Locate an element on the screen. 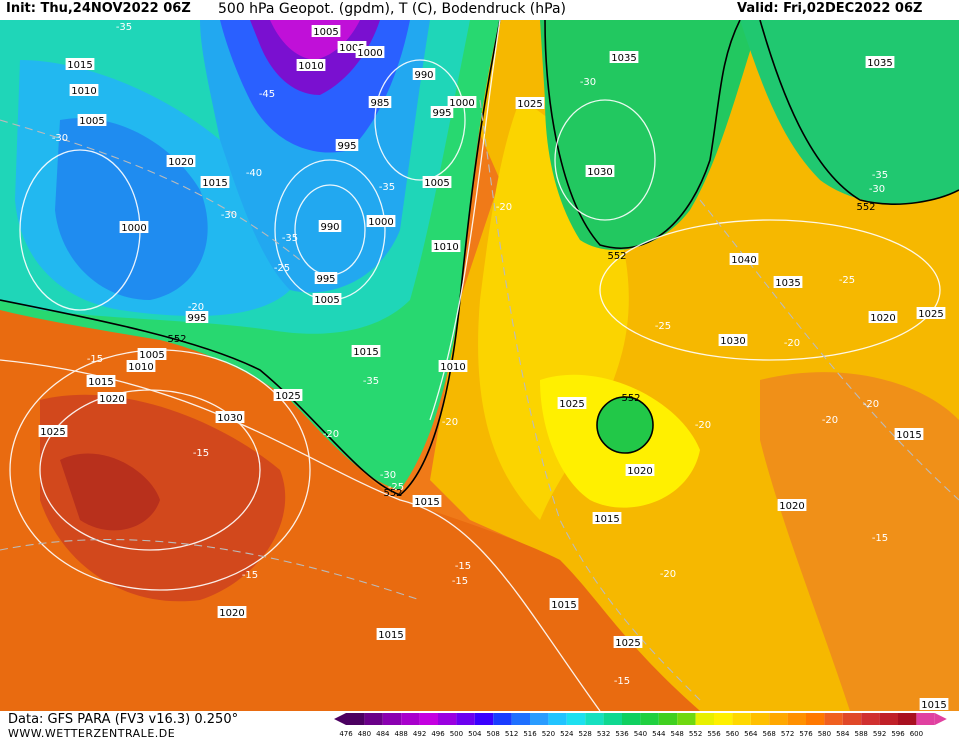  scale-value-label: 520 is located at coordinates (548, 734).